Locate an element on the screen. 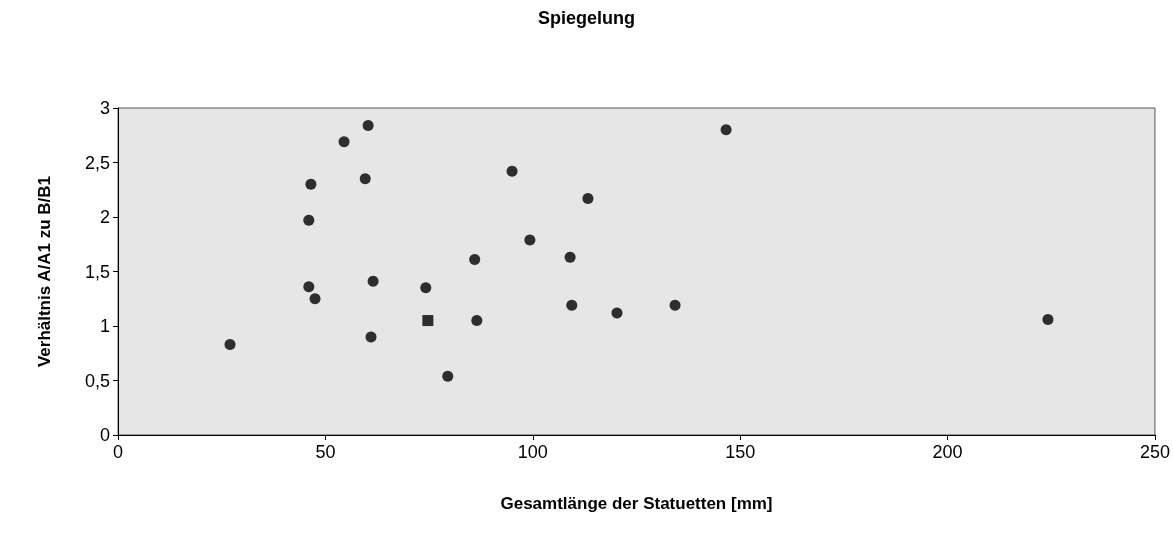 The image size is (1173, 540). x-tick-label: 200 is located at coordinates (947, 452).